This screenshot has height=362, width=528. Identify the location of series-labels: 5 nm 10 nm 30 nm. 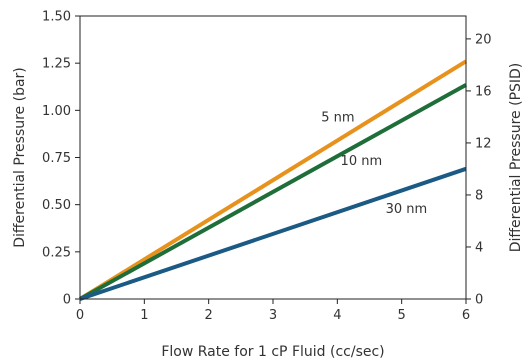
(374, 164).